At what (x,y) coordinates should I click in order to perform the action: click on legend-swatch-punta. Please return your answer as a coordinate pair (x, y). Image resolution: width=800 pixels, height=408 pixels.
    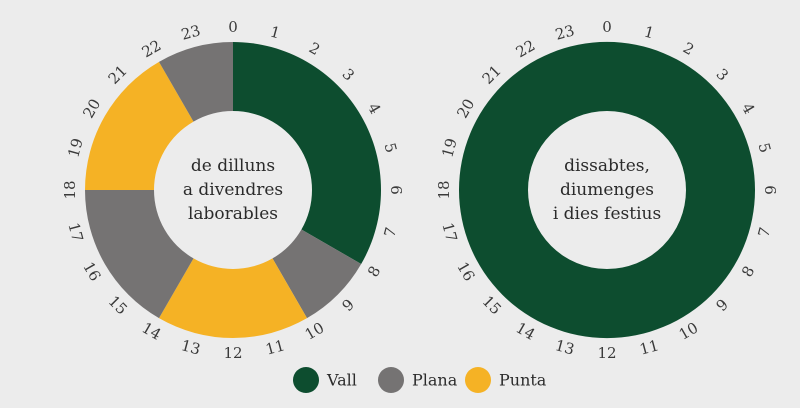
    Looking at the image, I should click on (478, 380).